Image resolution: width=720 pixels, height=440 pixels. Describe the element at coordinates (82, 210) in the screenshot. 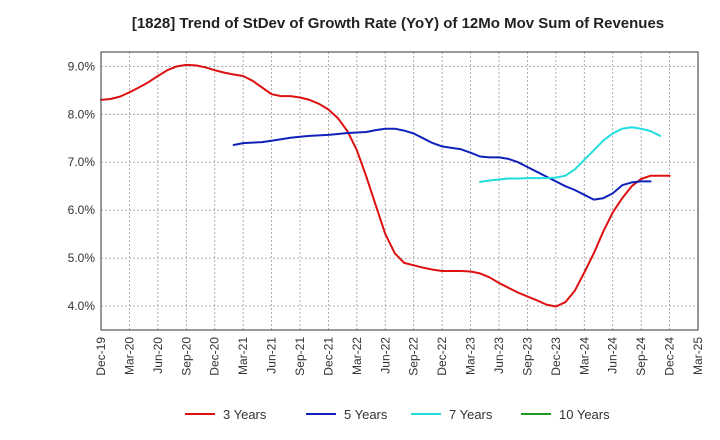

I see `y-tick-label: 6.0%` at that location.